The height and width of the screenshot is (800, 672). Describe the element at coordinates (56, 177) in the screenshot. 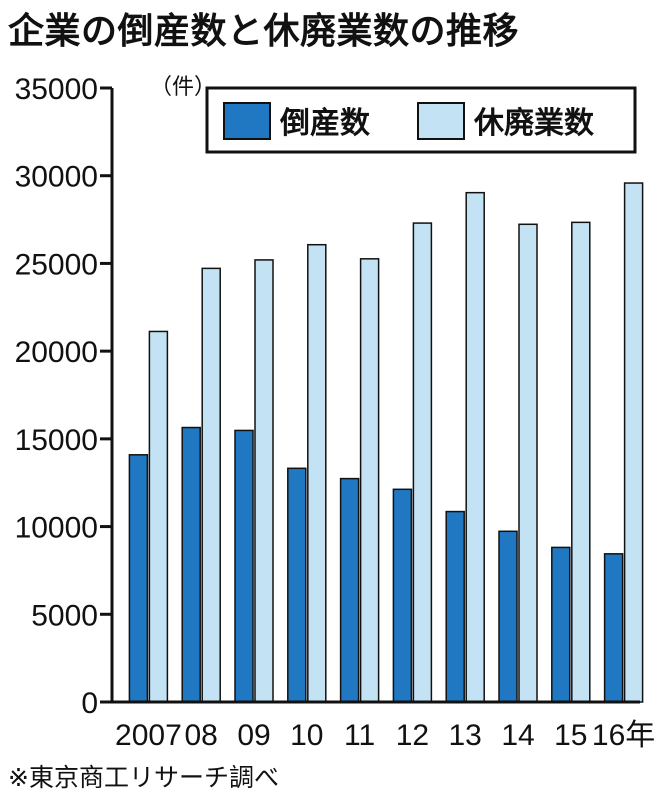

I see `y-tick-label: 30000` at that location.